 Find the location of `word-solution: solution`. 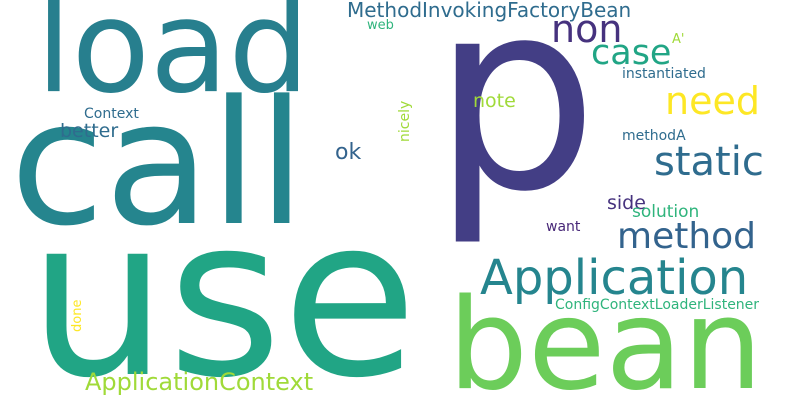

word-solution: solution is located at coordinates (666, 212).